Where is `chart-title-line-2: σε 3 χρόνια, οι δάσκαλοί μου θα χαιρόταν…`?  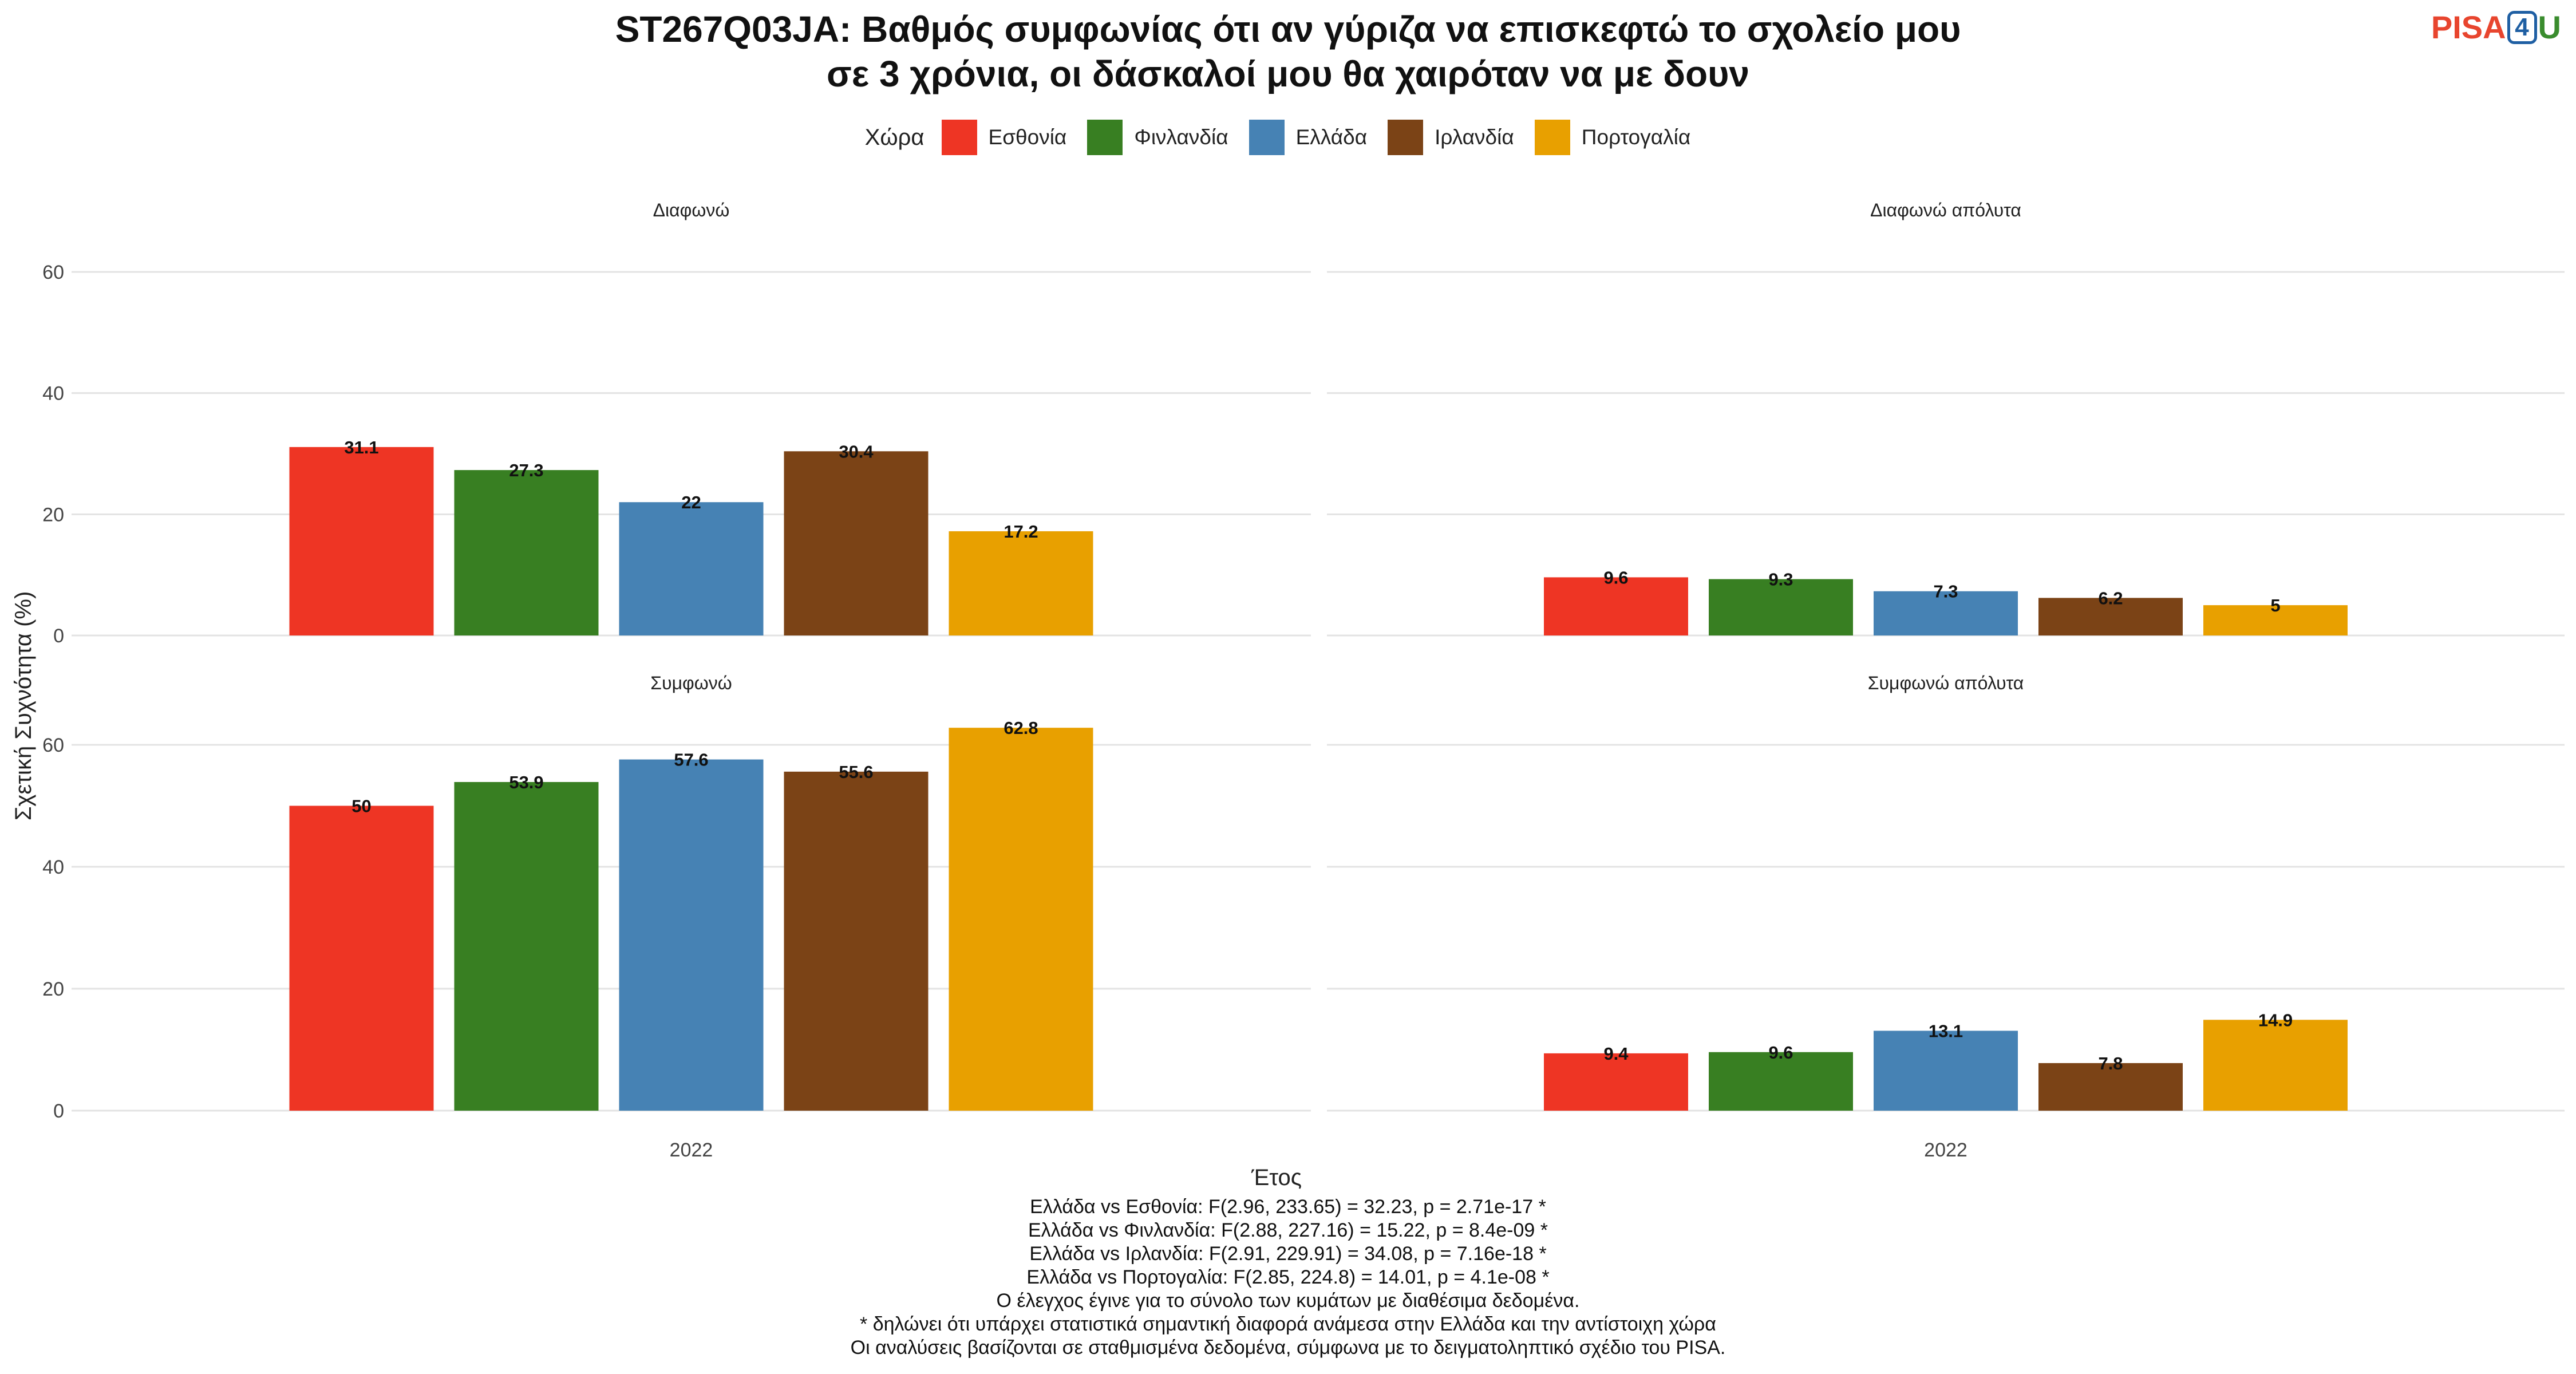 chart-title-line-2: σε 3 χρόνια, οι δάσκαλοί μου θα χαιρόταν… is located at coordinates (1288, 73).